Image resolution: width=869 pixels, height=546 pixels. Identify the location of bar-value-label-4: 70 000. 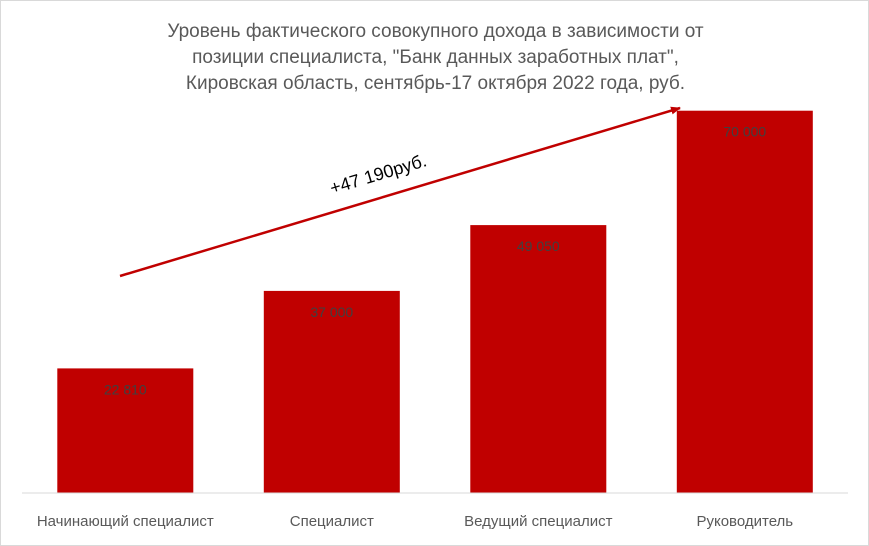
(744, 132).